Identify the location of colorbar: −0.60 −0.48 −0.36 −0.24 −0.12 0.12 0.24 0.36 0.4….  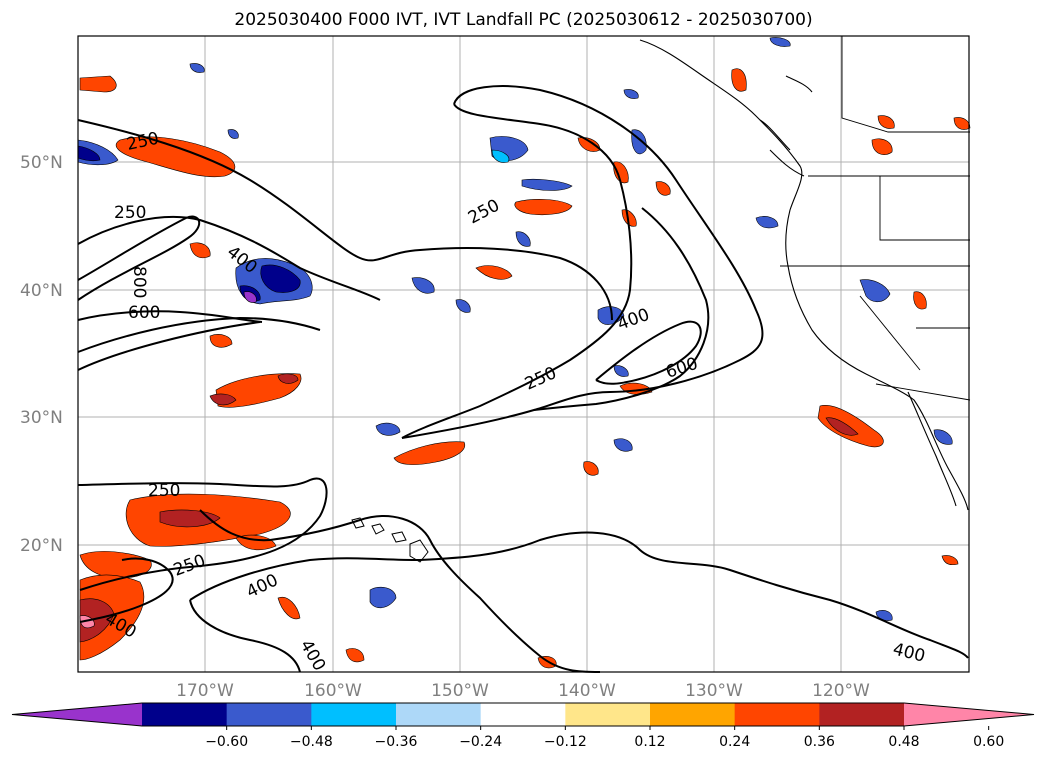
(523, 726).